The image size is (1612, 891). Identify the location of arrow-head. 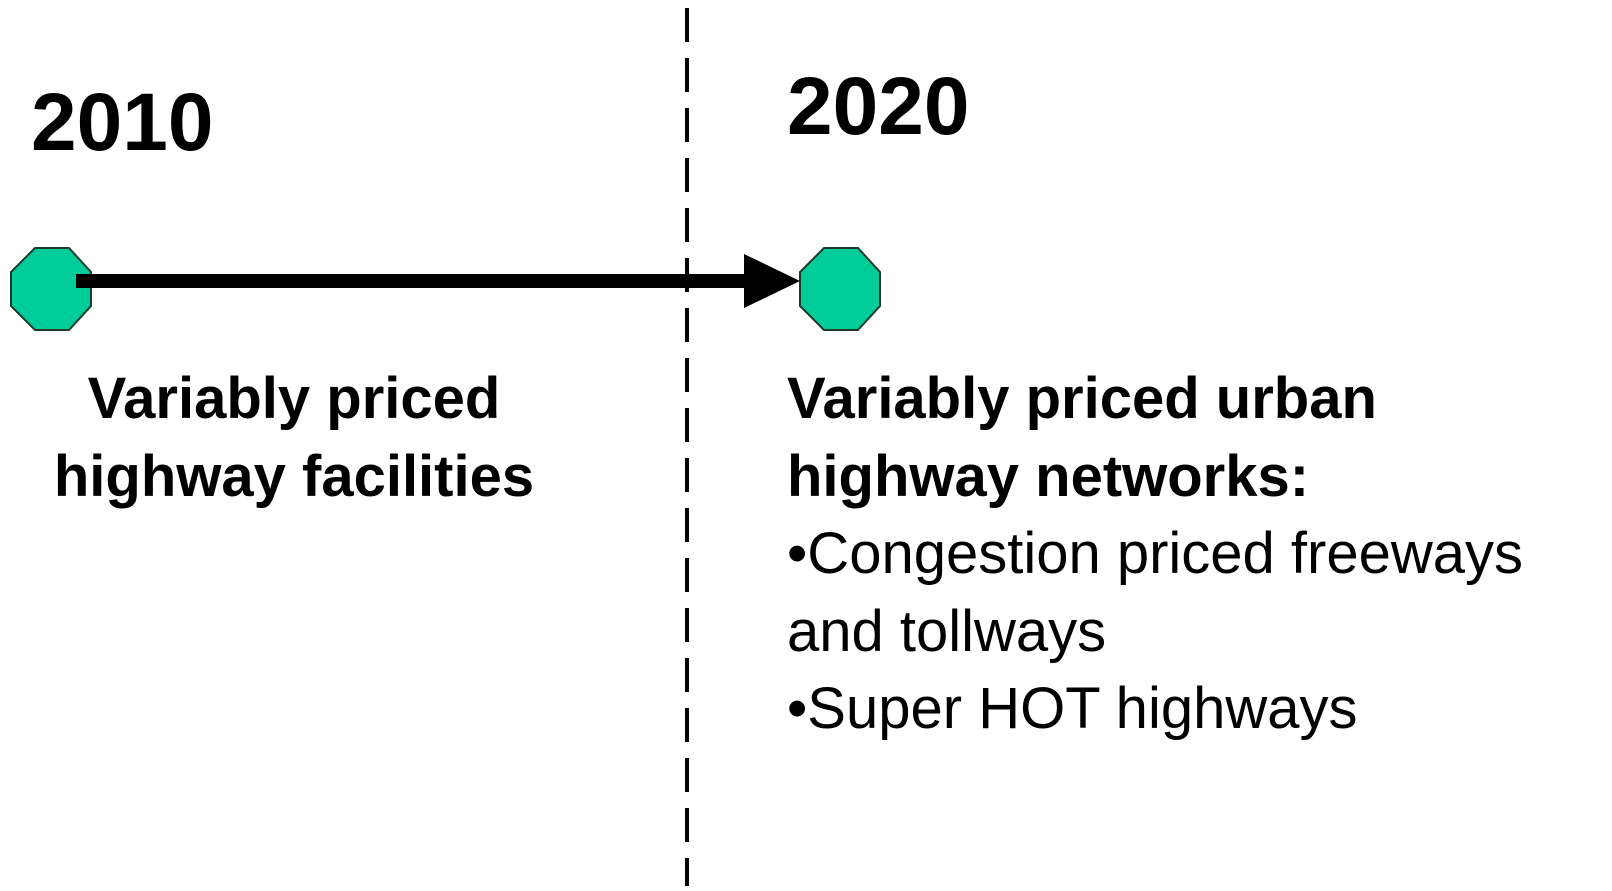
(772, 281).